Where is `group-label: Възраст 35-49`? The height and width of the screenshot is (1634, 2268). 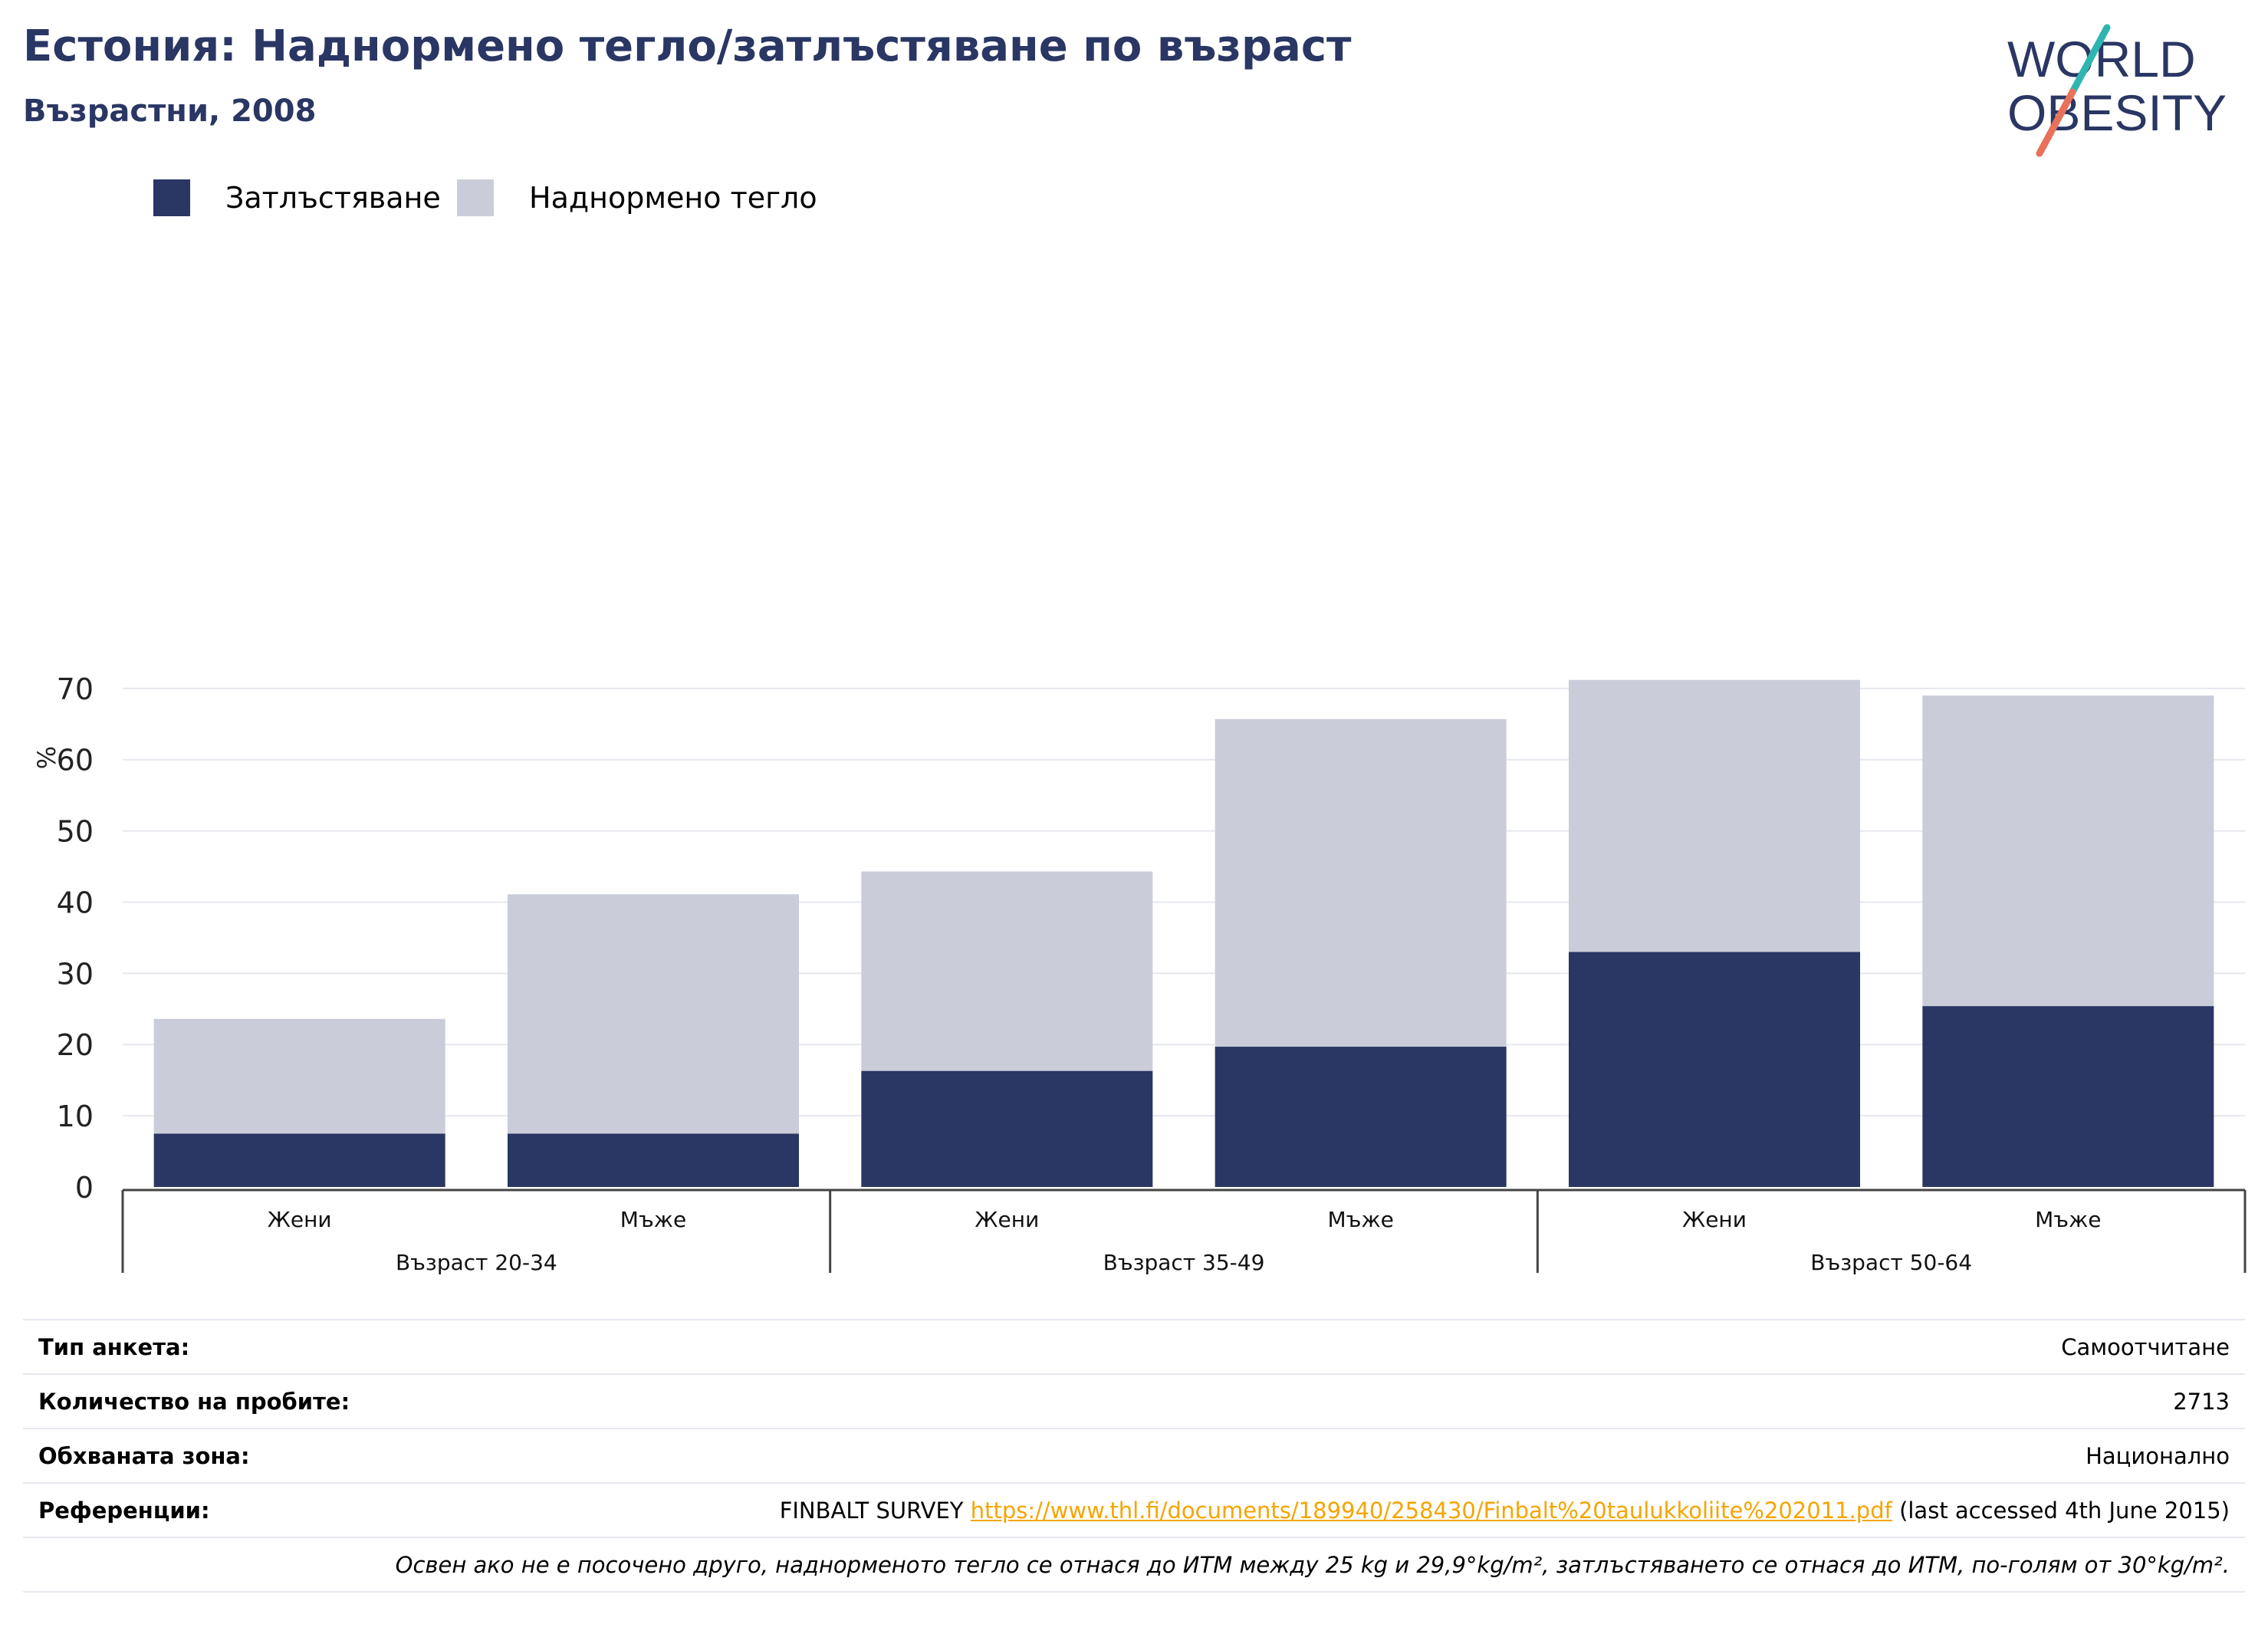
group-label: Възраст 35-49 is located at coordinates (1184, 1262).